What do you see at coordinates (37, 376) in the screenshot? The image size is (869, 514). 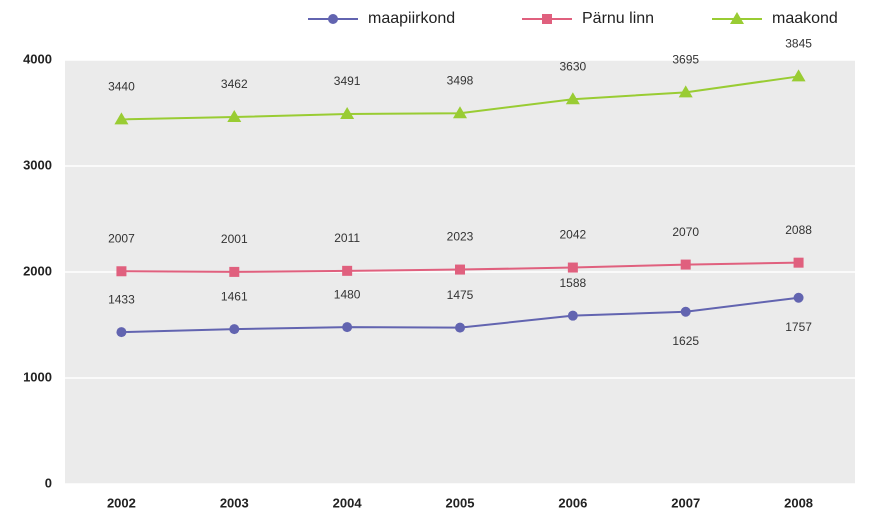 I see `y-tick-label: 1000` at bounding box center [37, 376].